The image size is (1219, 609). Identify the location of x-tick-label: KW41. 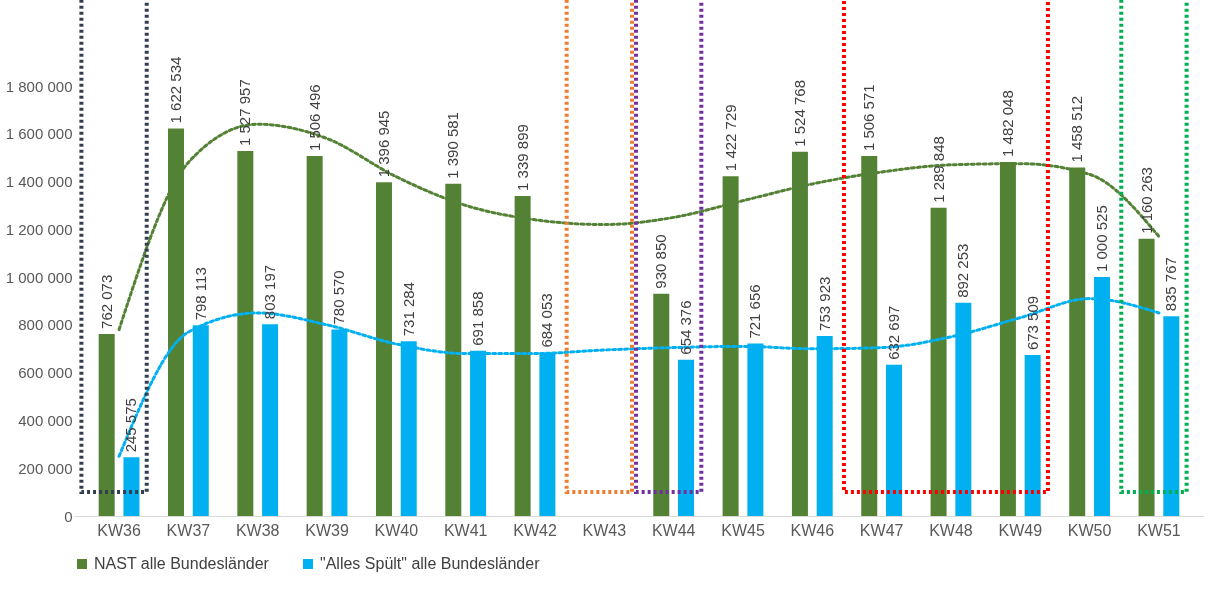
(465, 530).